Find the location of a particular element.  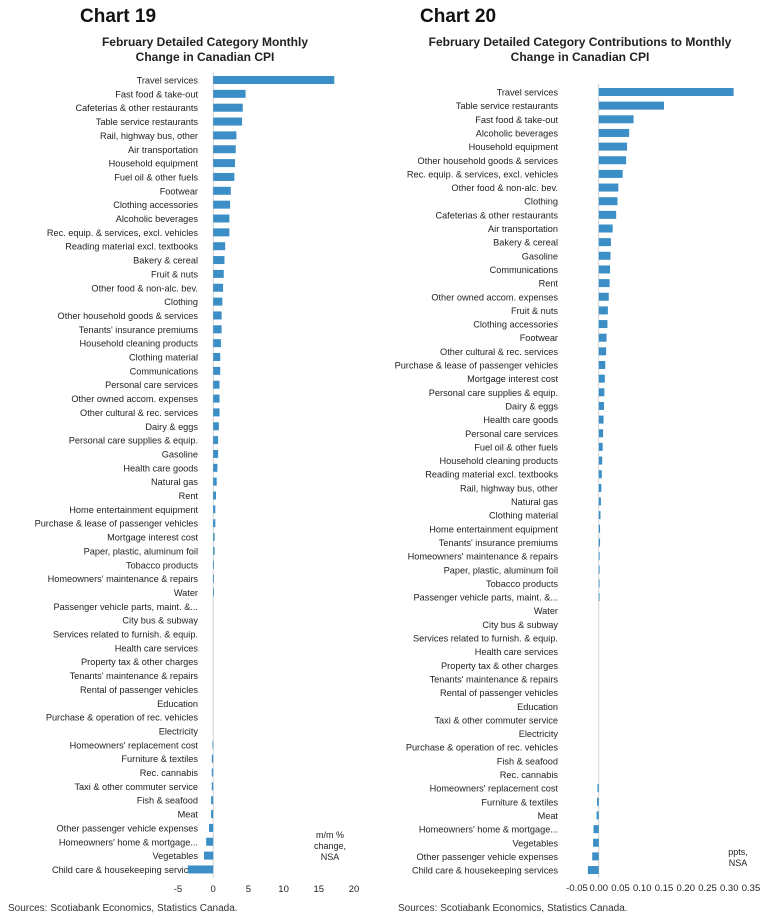

x-tick-label: -5 is located at coordinates (178, 889).